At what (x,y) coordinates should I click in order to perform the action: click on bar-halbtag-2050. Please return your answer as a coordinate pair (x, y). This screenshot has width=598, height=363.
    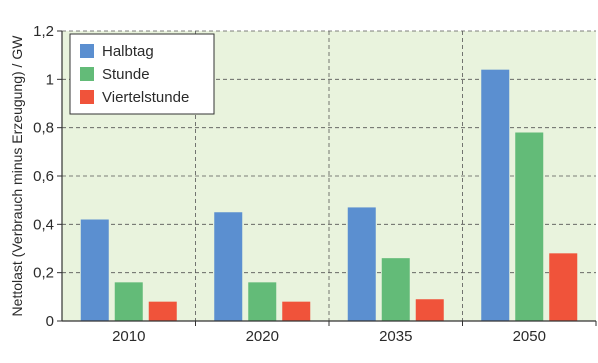
    Looking at the image, I should click on (495, 195).